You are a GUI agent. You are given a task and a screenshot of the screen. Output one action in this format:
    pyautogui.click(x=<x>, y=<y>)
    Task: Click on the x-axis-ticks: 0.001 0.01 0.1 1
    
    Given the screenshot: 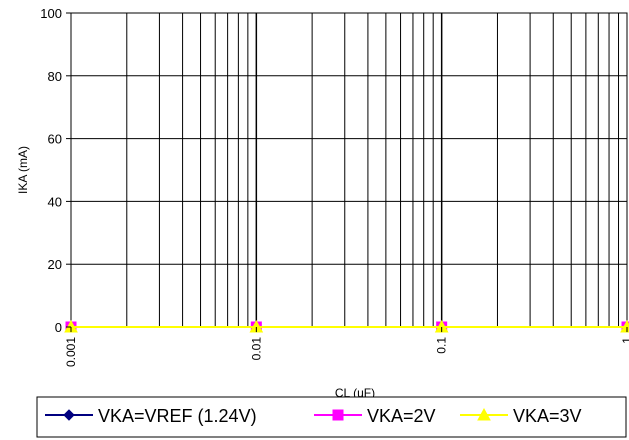 What is the action you would take?
    pyautogui.click(x=346, y=347)
    